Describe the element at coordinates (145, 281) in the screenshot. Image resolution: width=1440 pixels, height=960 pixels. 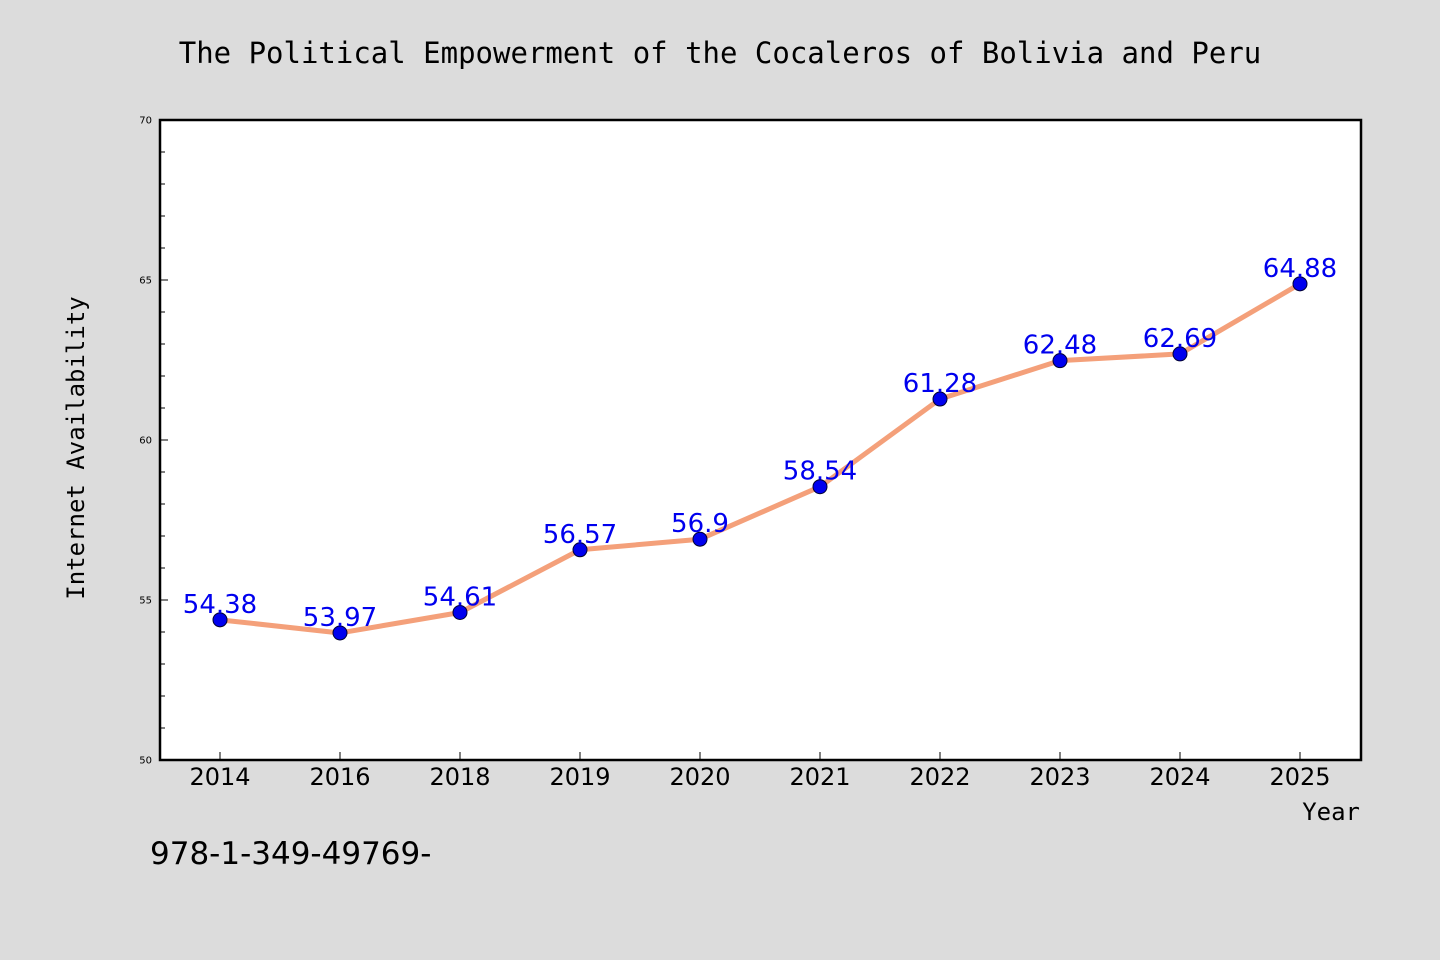
I see `y-tick-label: 65` at that location.